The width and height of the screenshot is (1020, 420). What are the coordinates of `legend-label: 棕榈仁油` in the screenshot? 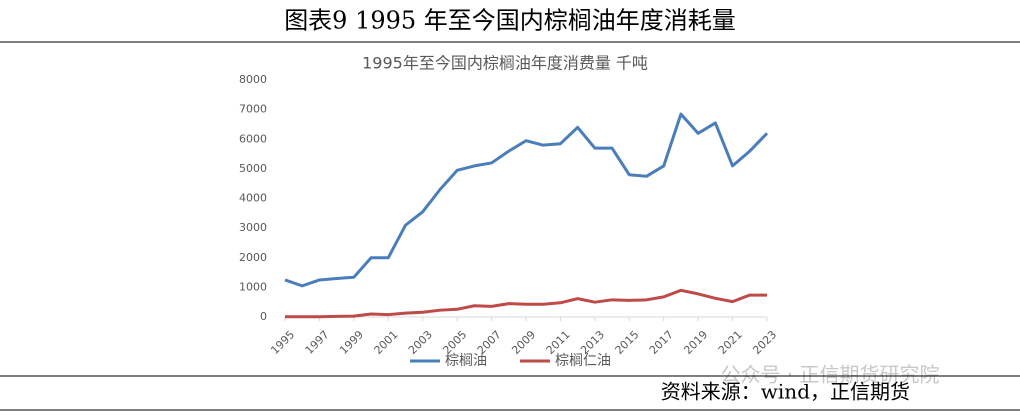 It's located at (583, 361).